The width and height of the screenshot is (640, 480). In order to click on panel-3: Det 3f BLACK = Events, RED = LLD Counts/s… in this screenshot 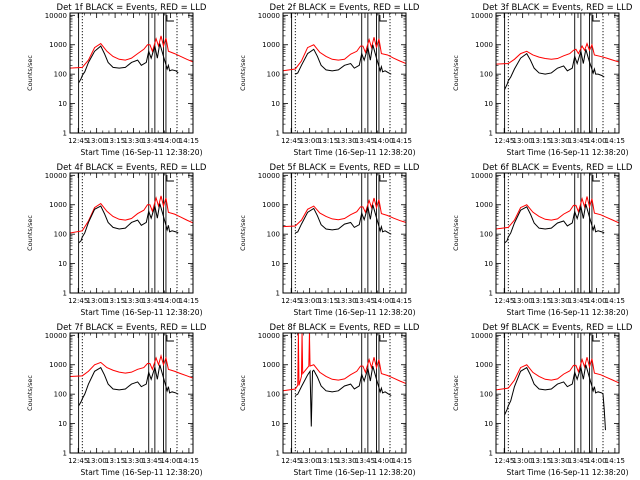, I will do `click(542, 80)`.